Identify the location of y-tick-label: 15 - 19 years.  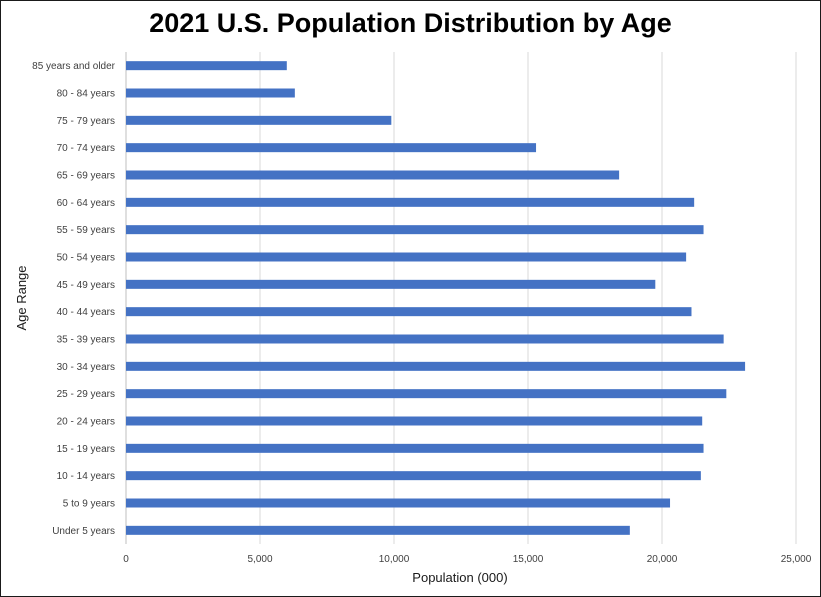
(86, 449).